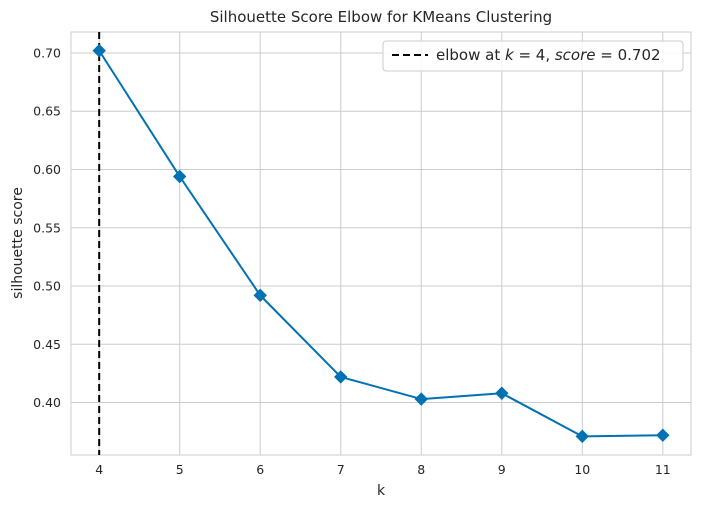  I want to click on y-tick-label: 0.50, so click(47, 286).